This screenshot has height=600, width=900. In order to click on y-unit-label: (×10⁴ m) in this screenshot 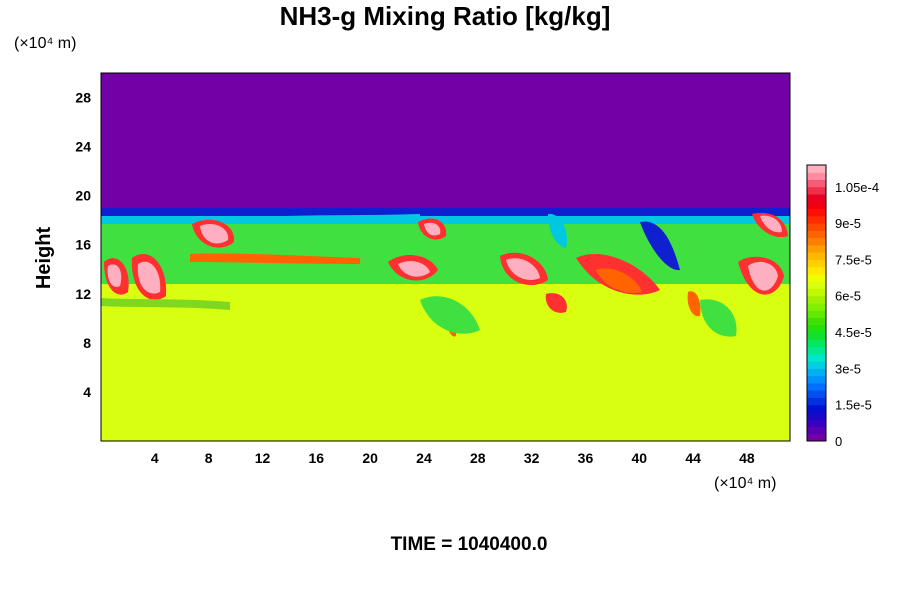, I will do `click(45, 43)`.